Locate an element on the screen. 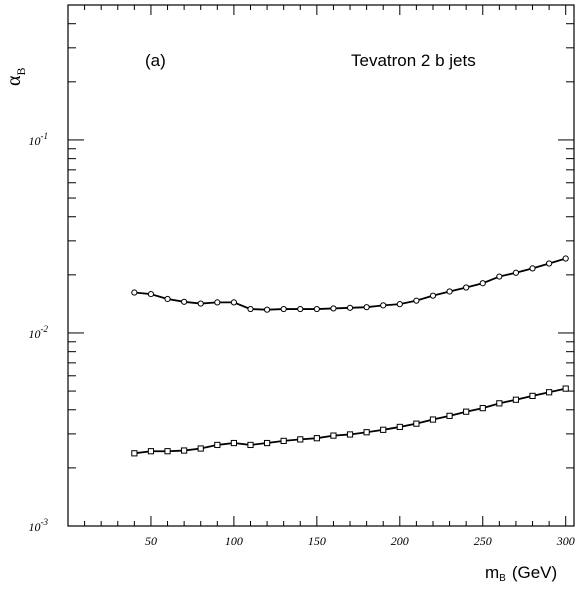  x-axis-label: mB (GeV) is located at coordinates (521, 573).